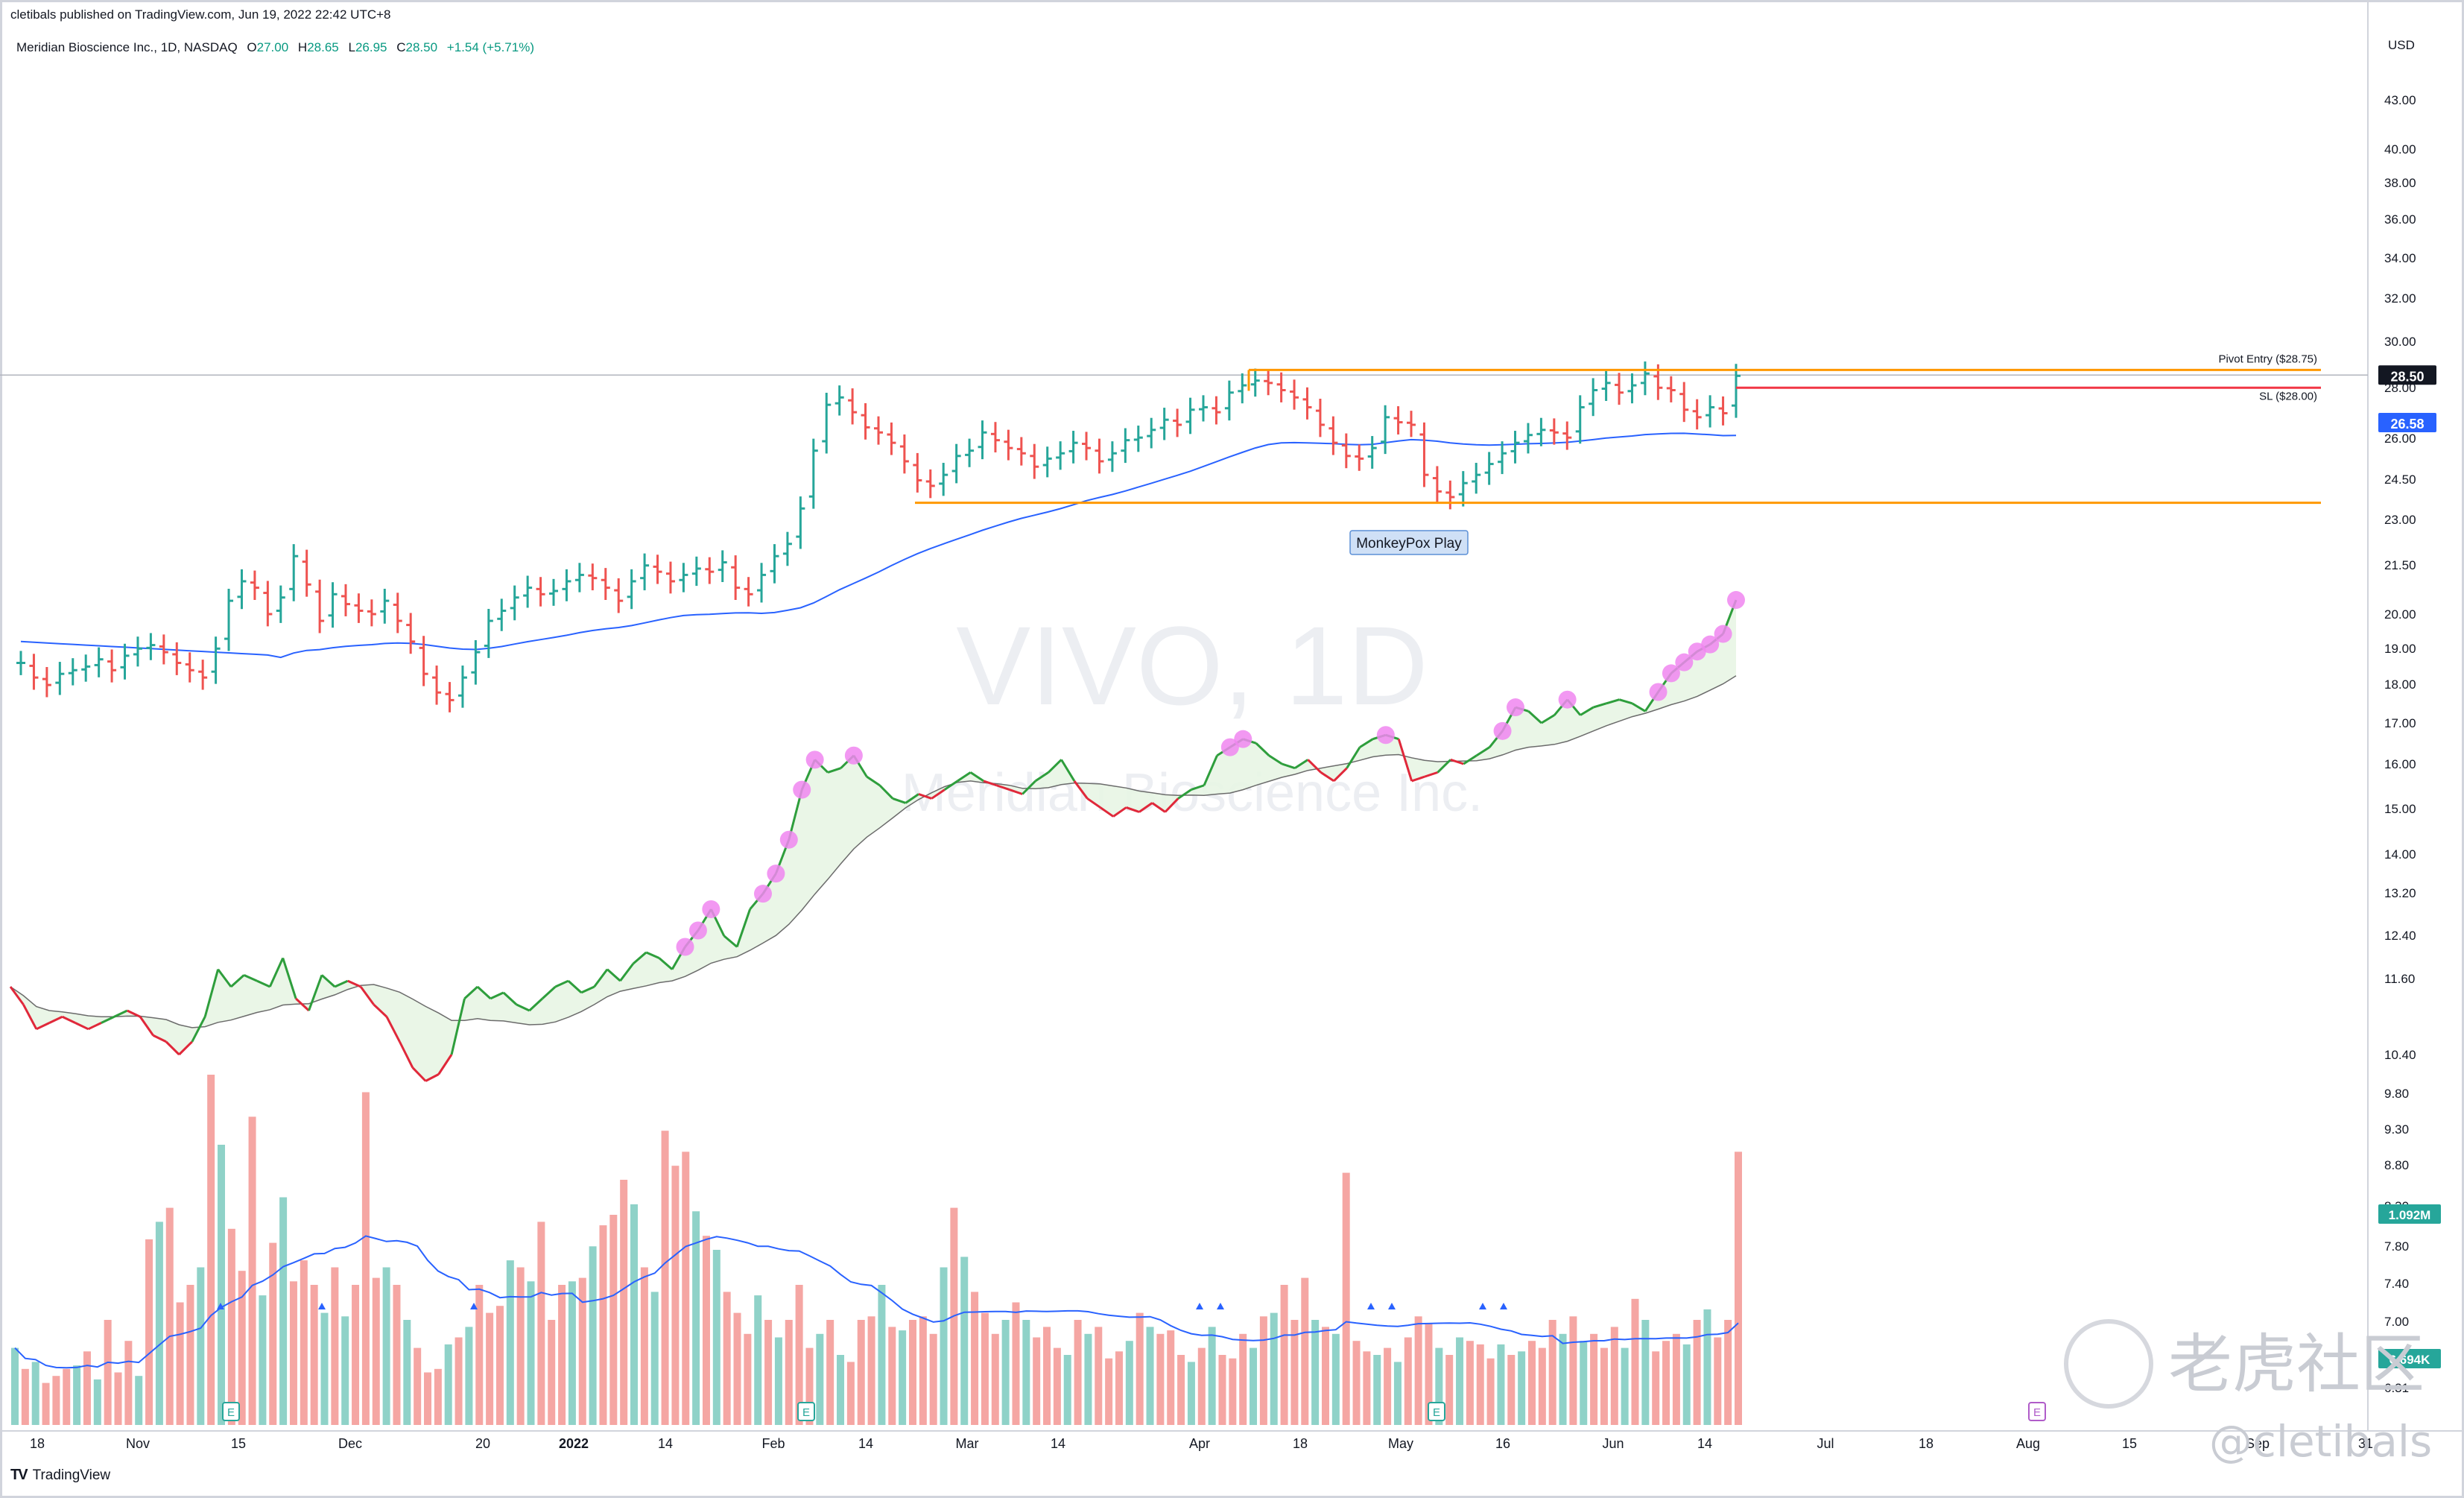 Image resolution: width=2464 pixels, height=1498 pixels. I want to click on y-tick-label: 9.80, so click(2396, 1094).